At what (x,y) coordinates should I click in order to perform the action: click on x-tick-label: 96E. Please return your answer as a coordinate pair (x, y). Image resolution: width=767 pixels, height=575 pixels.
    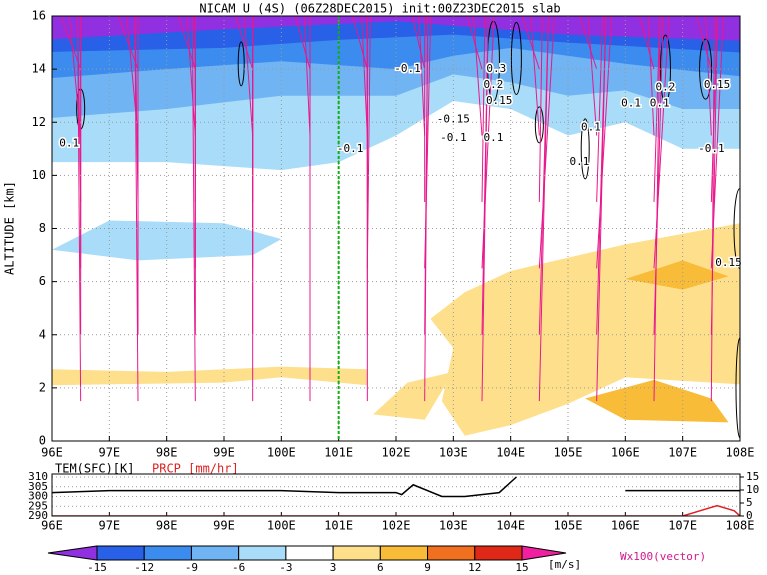
    Looking at the image, I should click on (52, 526).